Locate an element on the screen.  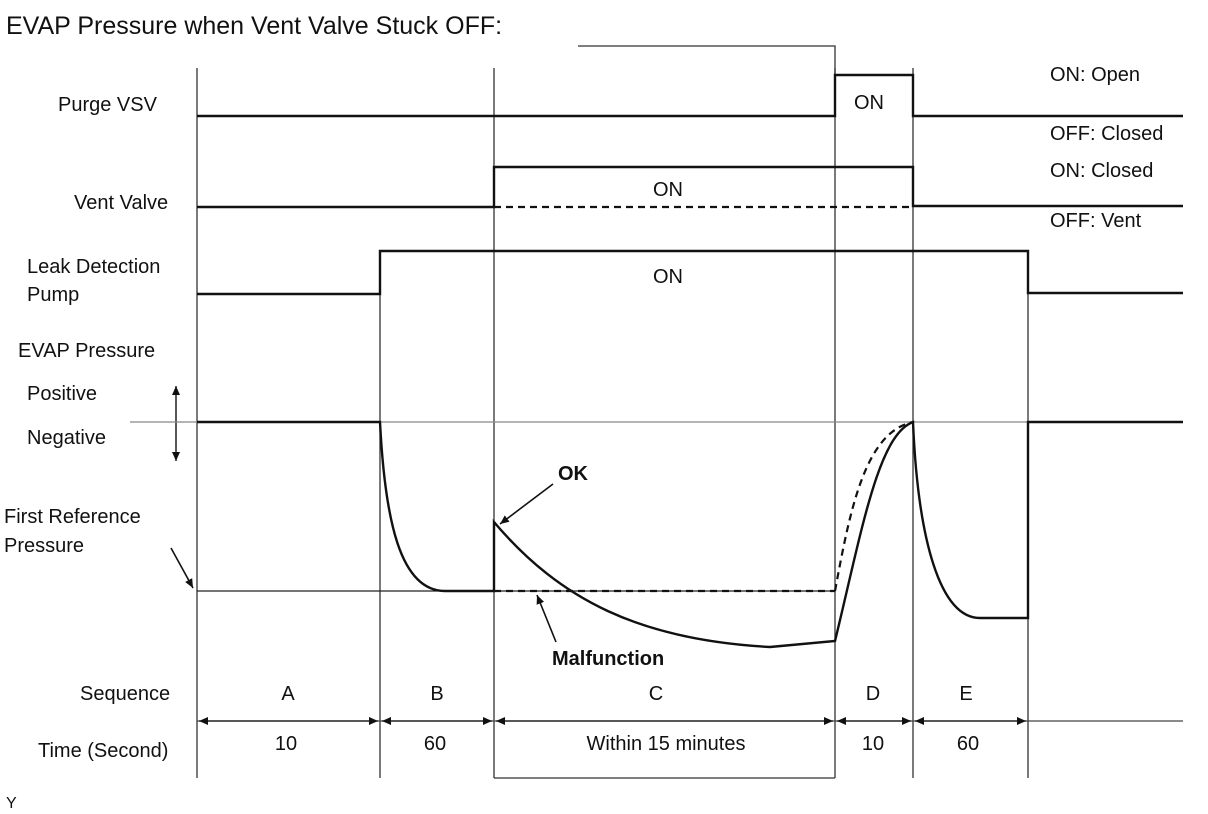
purge-vsv-signal is located at coordinates (690, 95).